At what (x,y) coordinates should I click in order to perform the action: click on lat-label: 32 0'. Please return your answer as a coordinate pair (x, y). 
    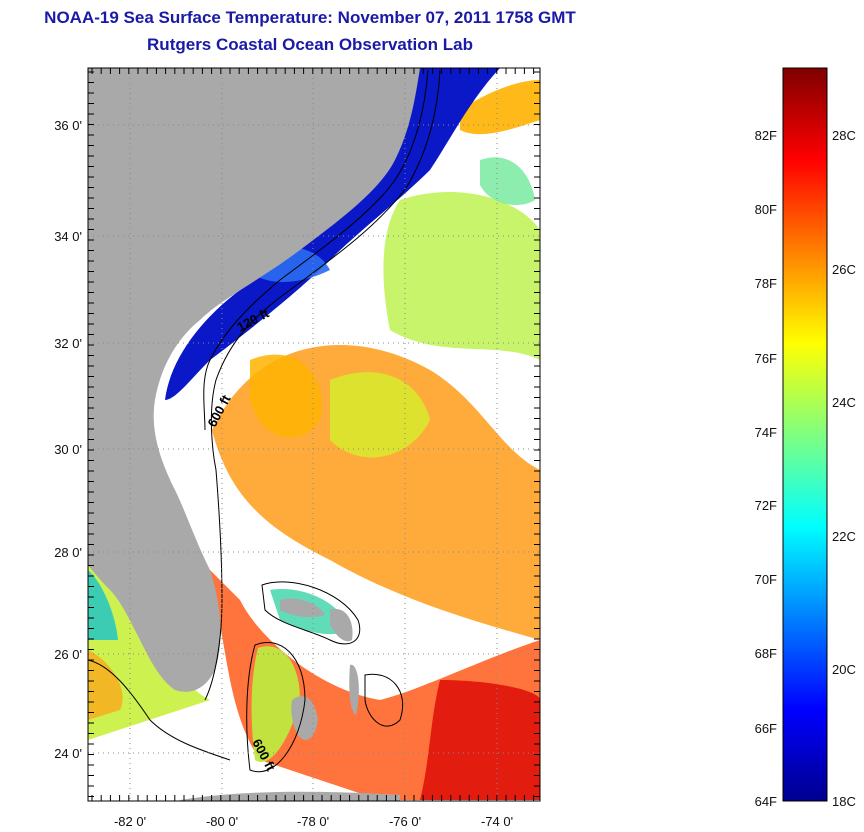
    Looking at the image, I should click on (68, 343).